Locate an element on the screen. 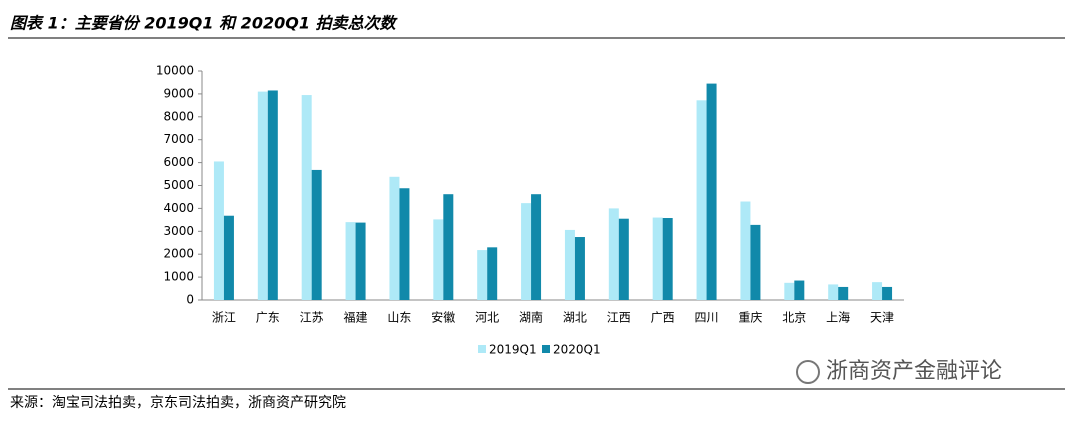  x-tick-label: 浙江 is located at coordinates (224, 318).